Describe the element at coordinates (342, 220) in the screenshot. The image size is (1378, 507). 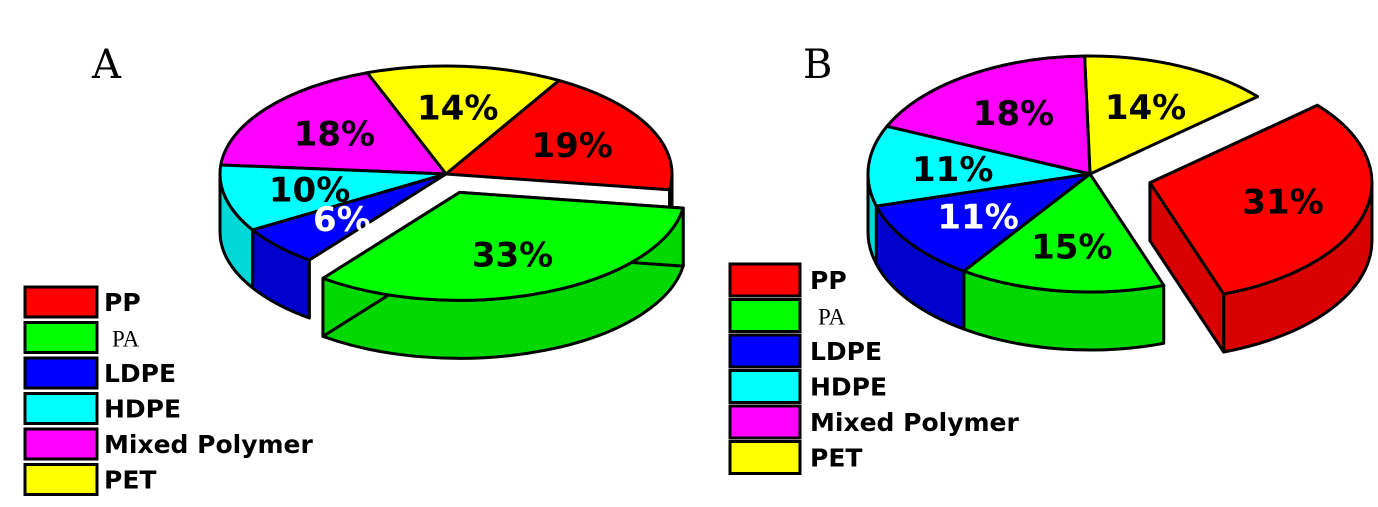
I see `data-label-ldpe: 6%` at that location.